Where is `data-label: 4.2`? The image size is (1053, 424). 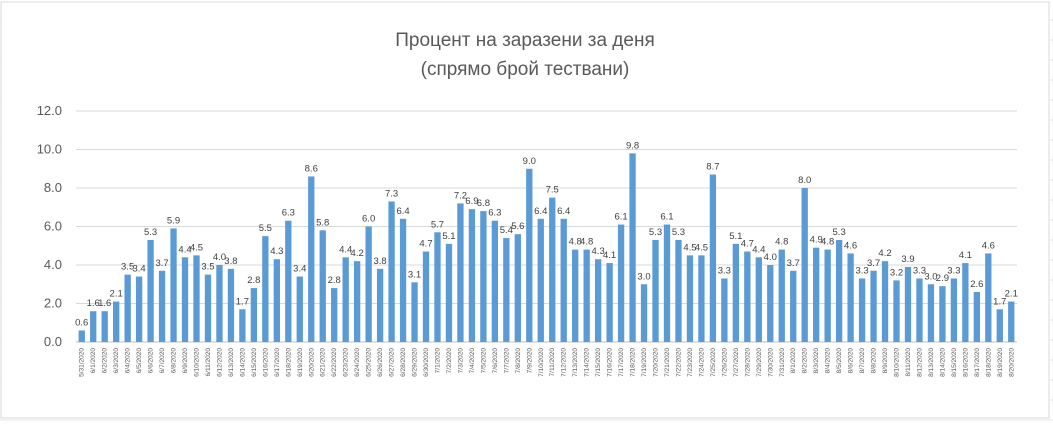
data-label: 4.2 is located at coordinates (884, 253).